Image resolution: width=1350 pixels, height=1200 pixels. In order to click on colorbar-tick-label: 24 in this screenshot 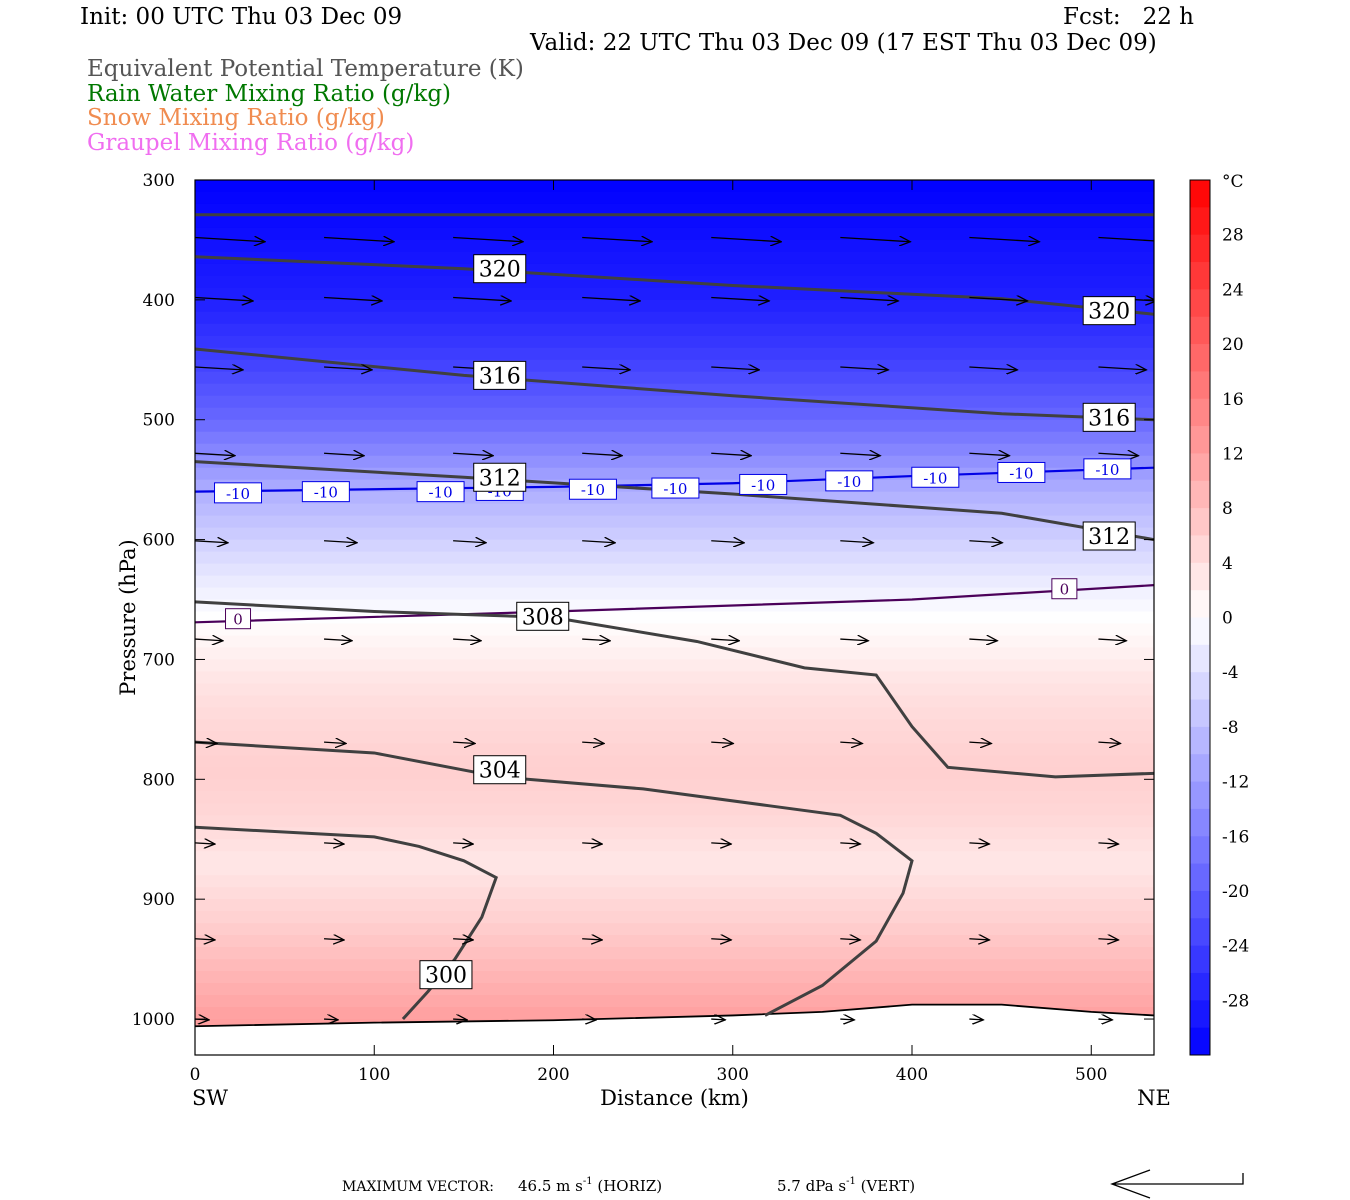, I will do `click(1233, 290)`.